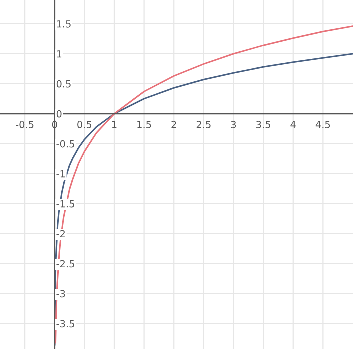 The height and width of the screenshot is (349, 353). Describe the element at coordinates (145, 124) in the screenshot. I see `x-tick-label: 1.5` at that location.